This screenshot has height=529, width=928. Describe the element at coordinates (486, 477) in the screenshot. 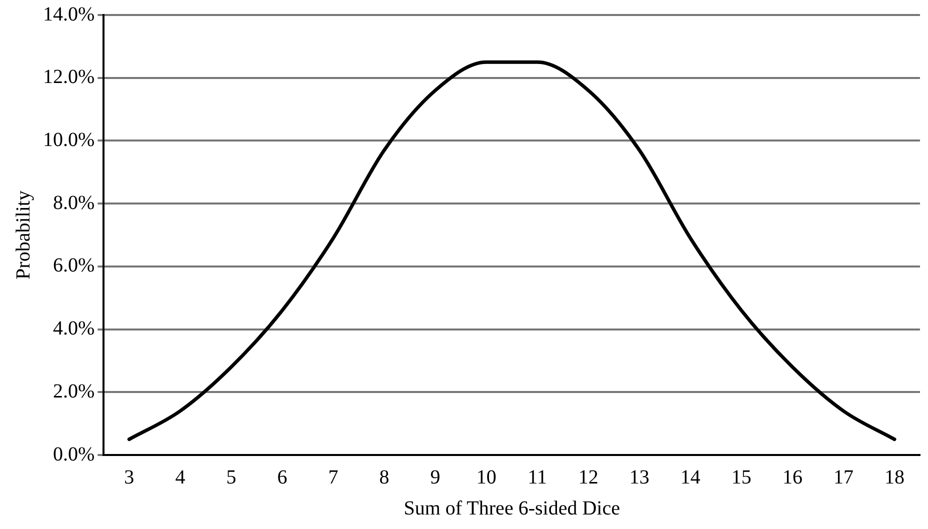

I see `x-tick-label: 10` at that location.